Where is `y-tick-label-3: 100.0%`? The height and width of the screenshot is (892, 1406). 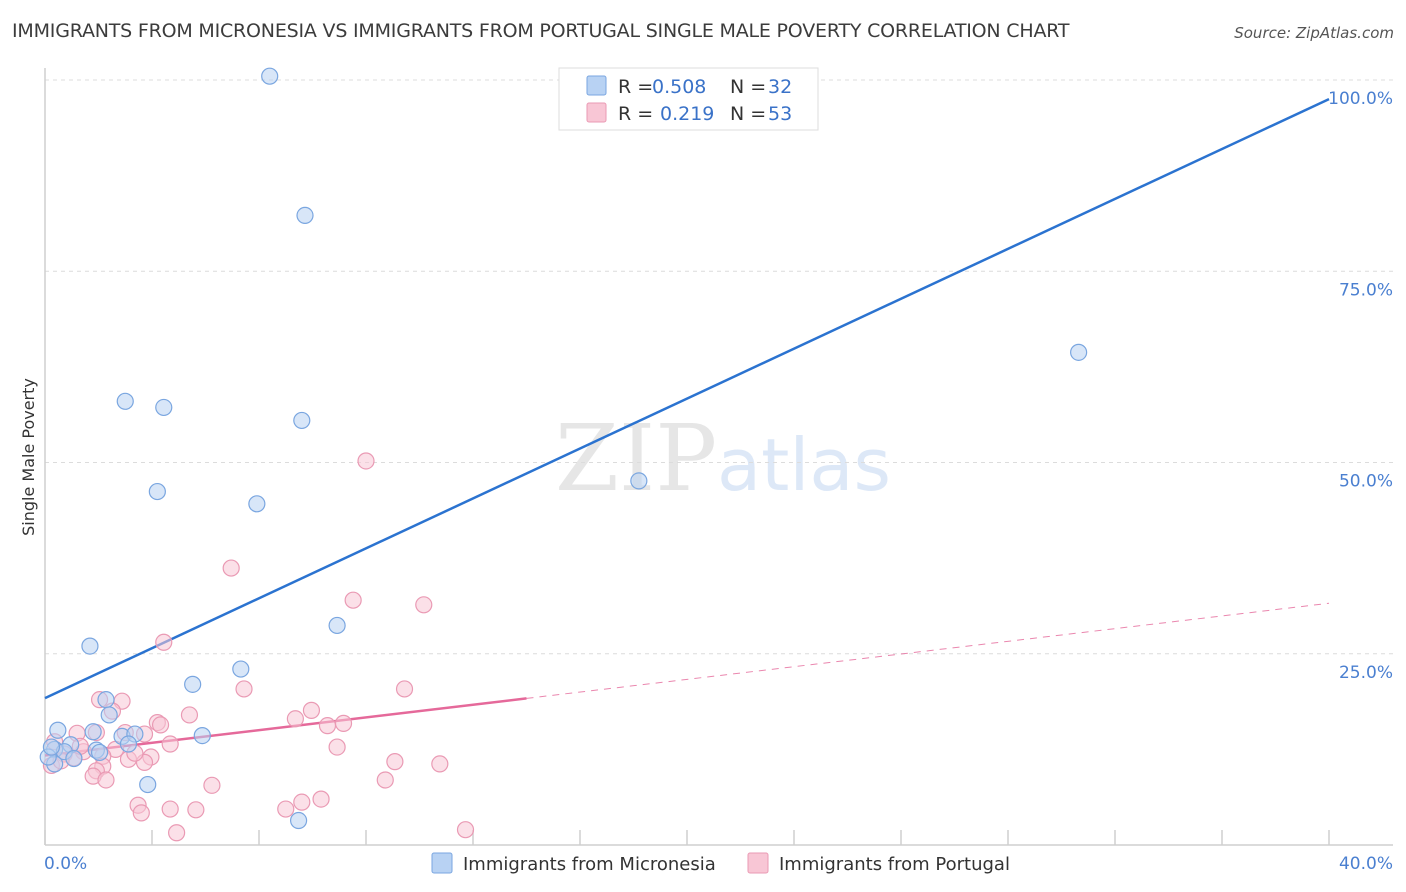 y-tick-label-3: 100.0% is located at coordinates (1360, 99).